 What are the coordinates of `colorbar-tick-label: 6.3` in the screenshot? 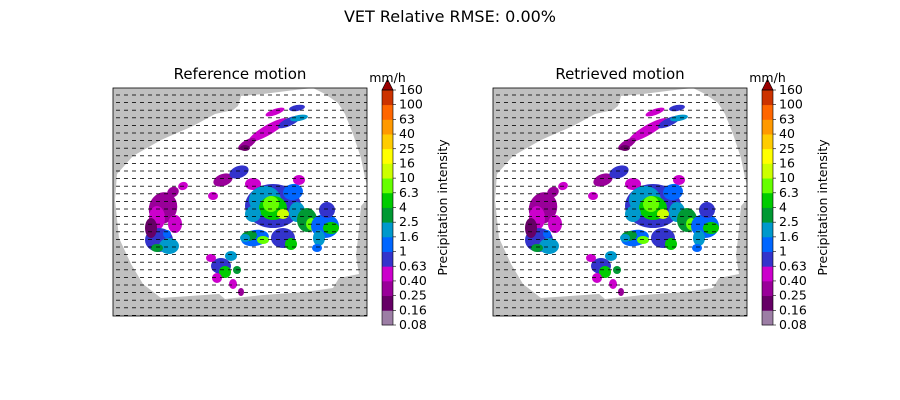 It's located at (789, 192).